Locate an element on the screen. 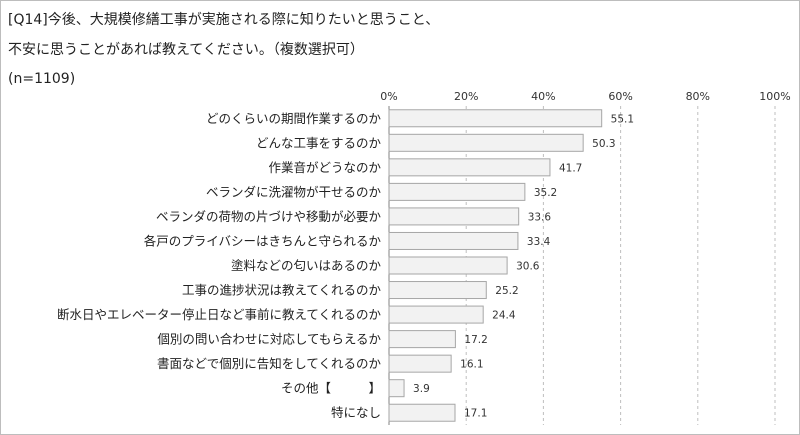 The width and height of the screenshot is (800, 435). x-tick-label: 80% is located at coordinates (698, 96).